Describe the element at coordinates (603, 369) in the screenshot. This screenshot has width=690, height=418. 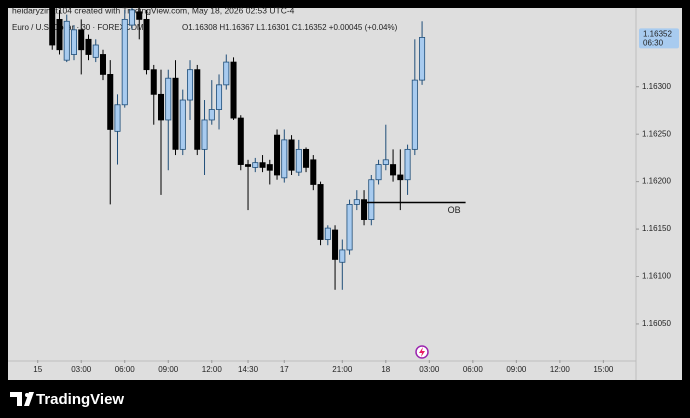
I see `x-tick-label: 15:00` at that location.